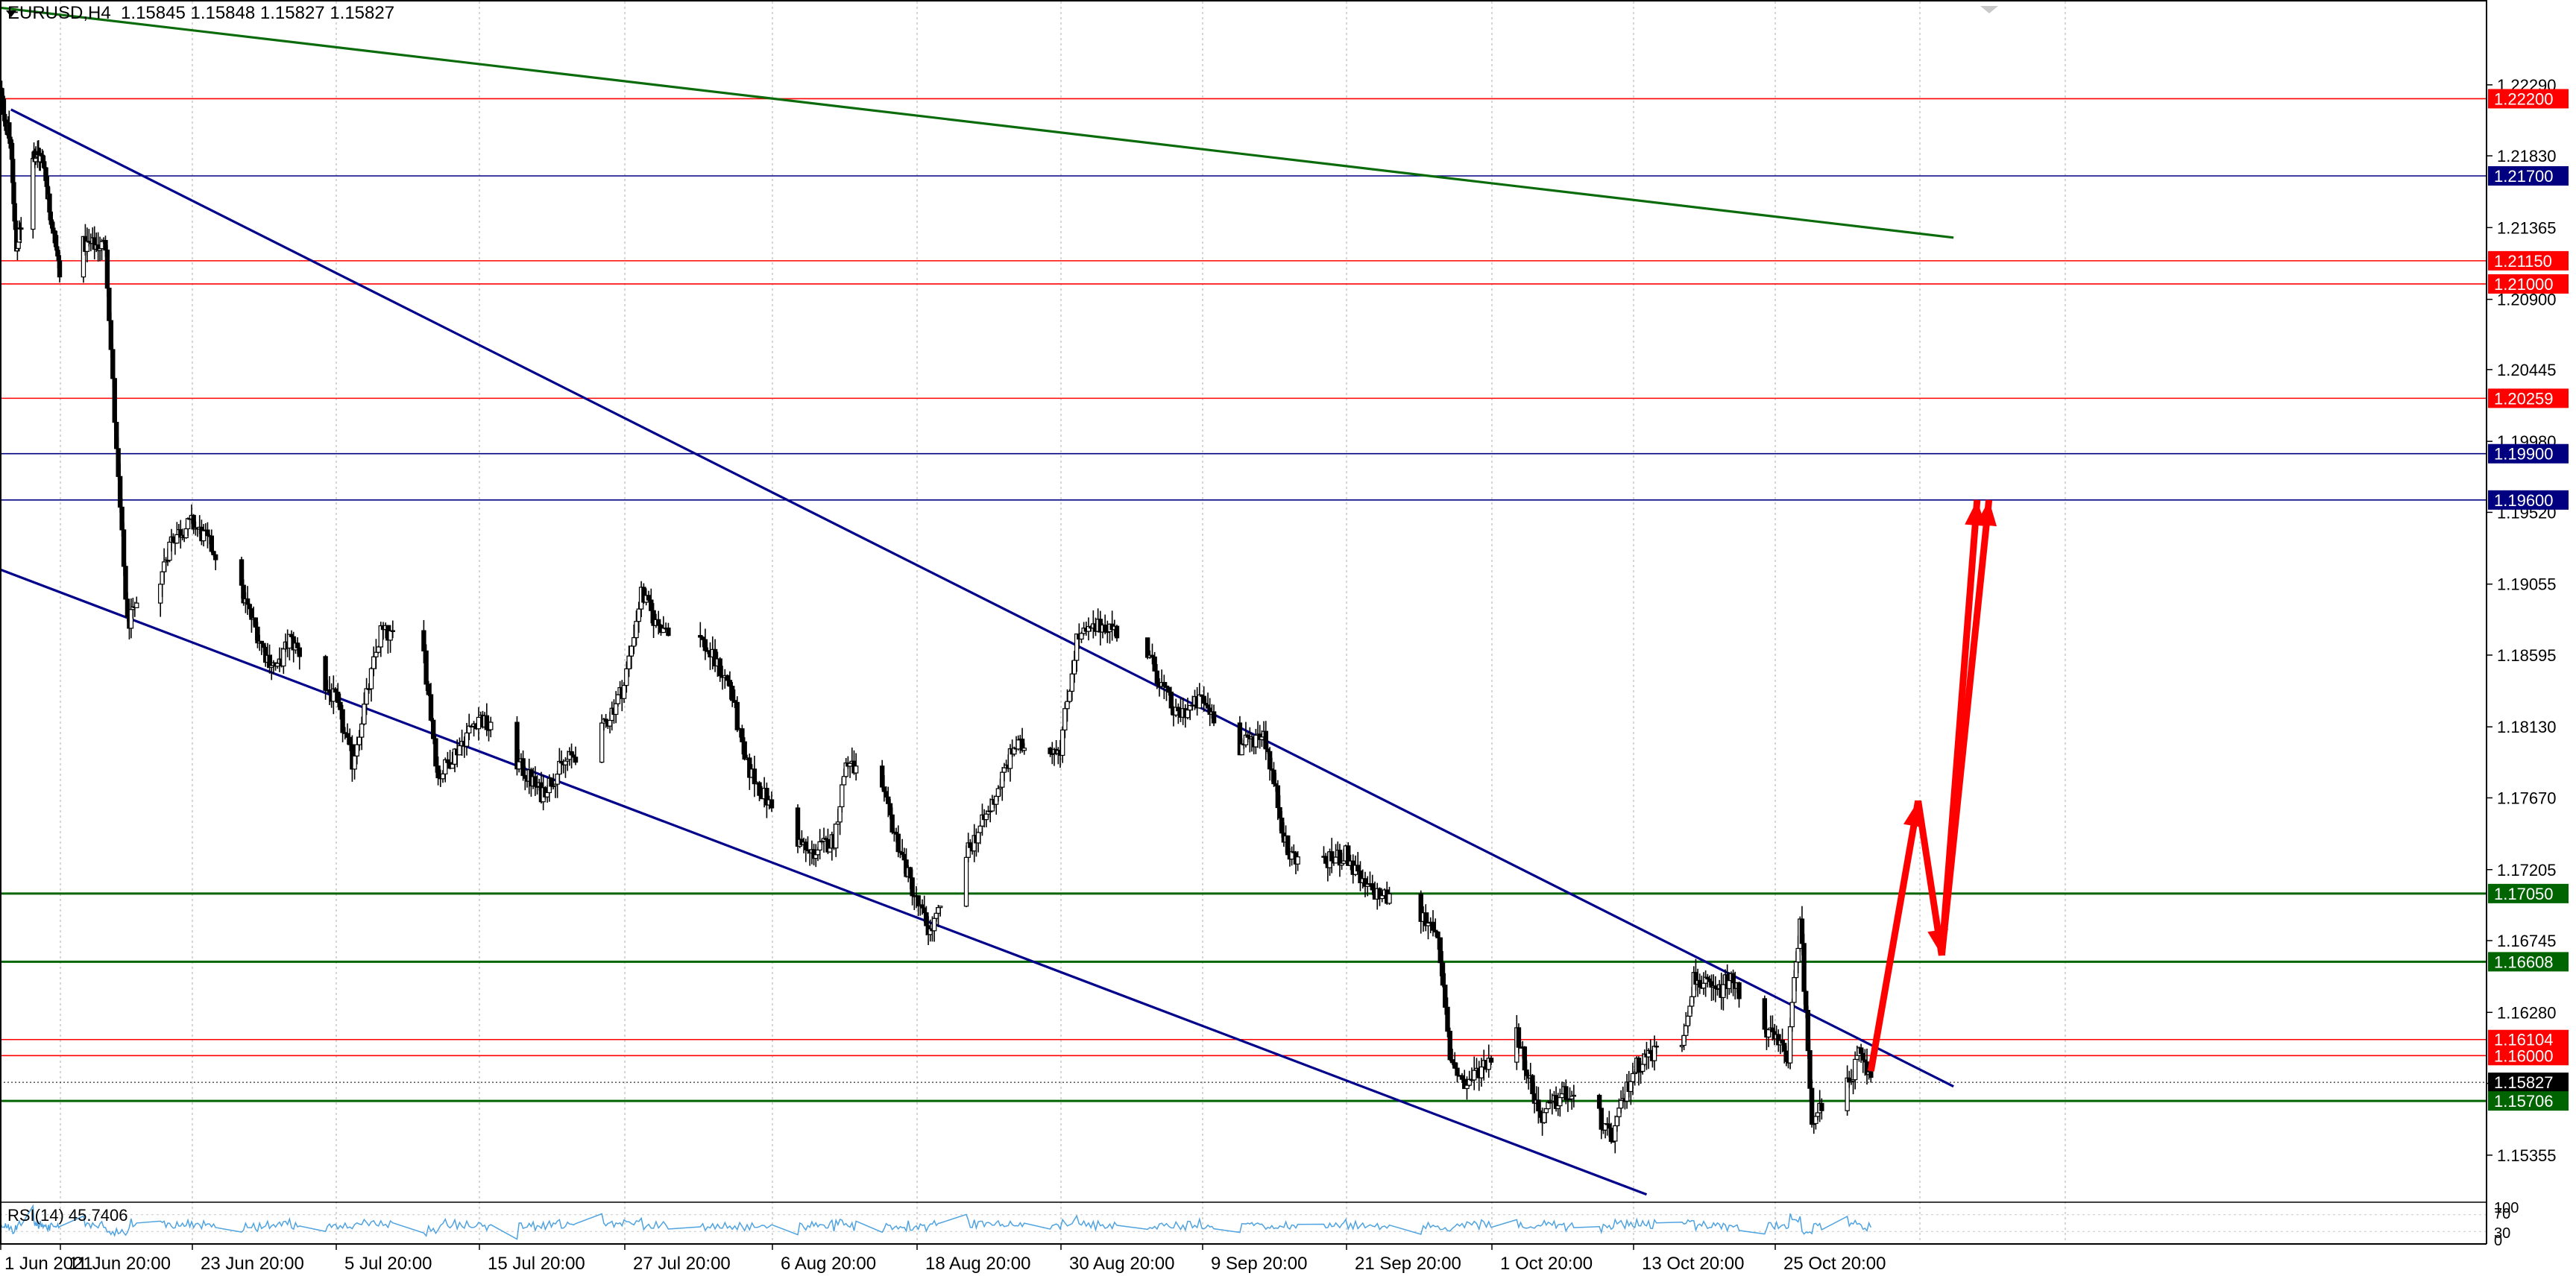  I want to click on arrow-head, so click(1987, 513).